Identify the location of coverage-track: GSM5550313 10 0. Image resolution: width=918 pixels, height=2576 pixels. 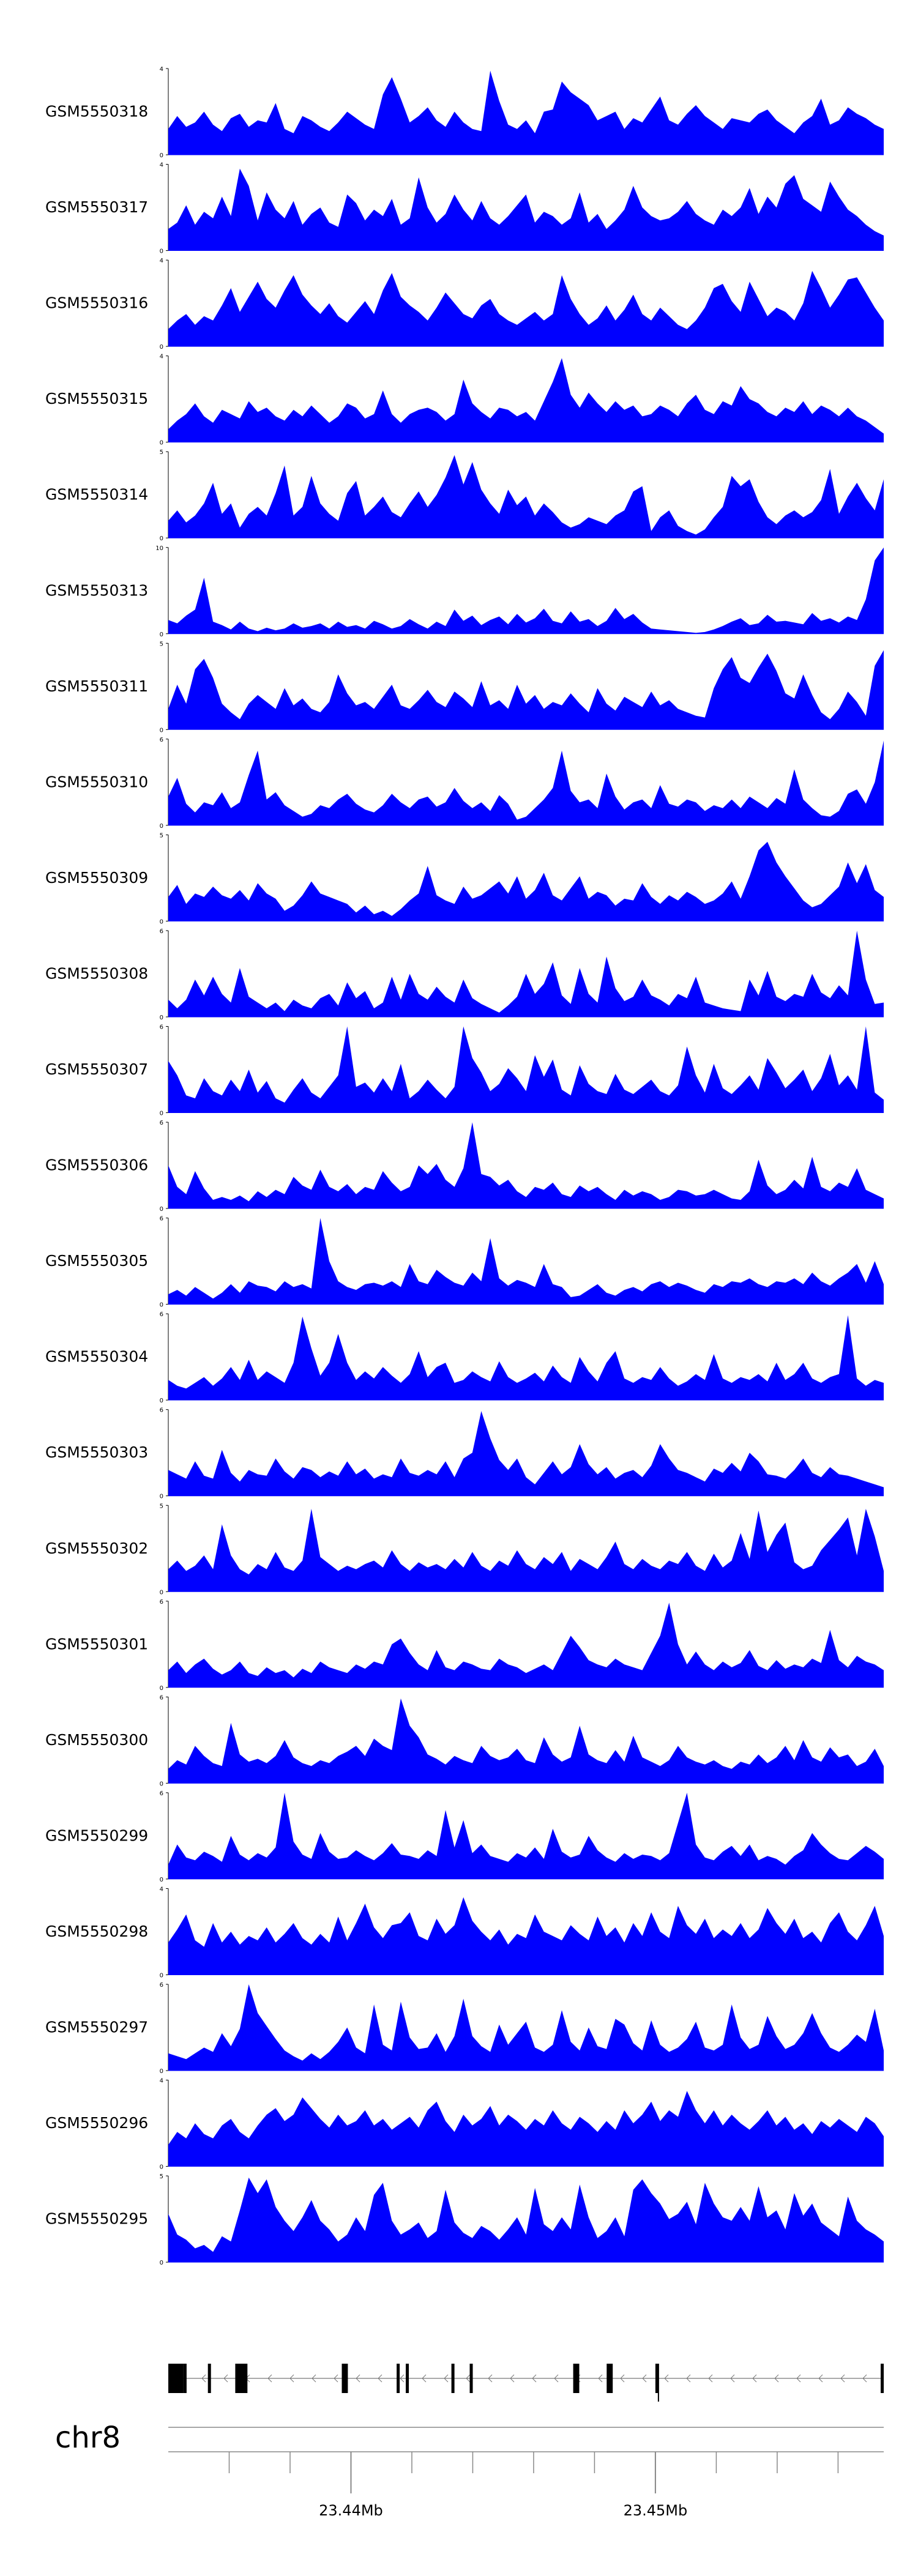
(464, 592).